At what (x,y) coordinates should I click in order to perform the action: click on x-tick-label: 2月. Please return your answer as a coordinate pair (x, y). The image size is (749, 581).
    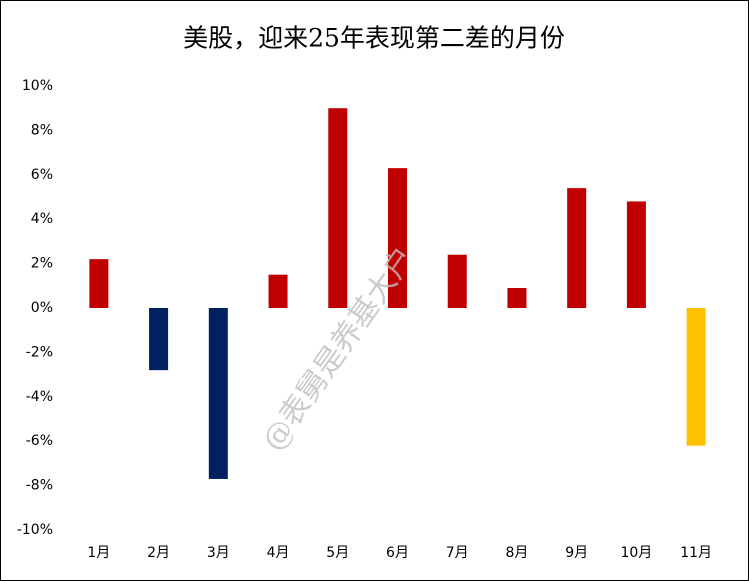
    Looking at the image, I should click on (158, 553).